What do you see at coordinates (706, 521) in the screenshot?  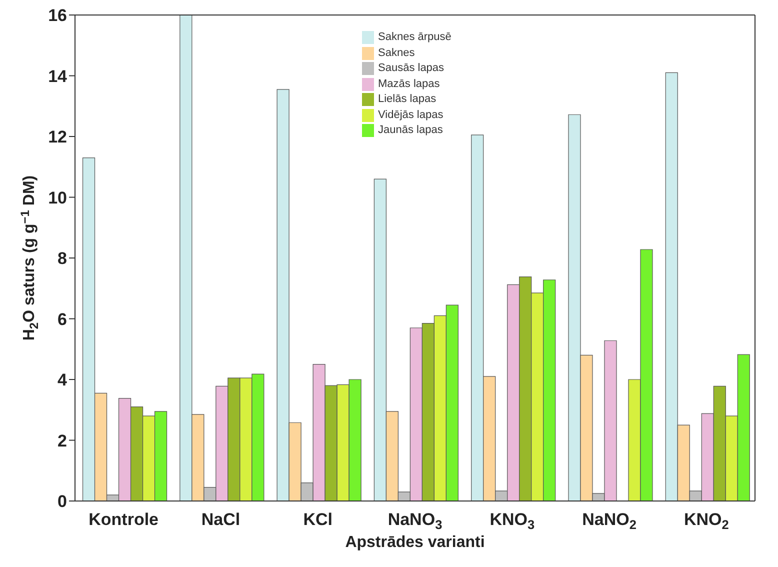 I see `x-tick-label: KNO$_{2}$` at bounding box center [706, 521].